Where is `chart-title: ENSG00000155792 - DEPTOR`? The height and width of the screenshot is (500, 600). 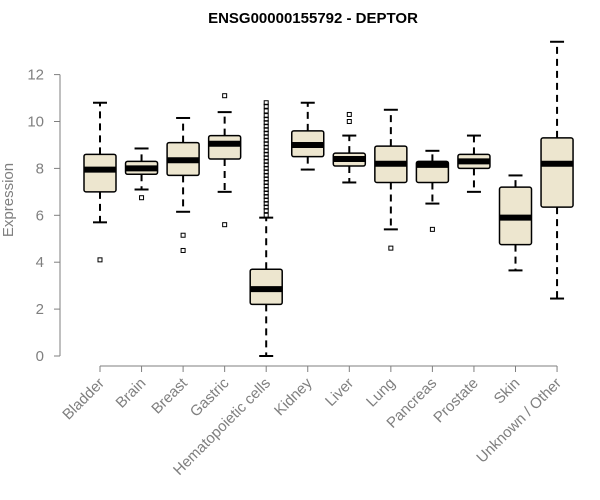 chart-title: ENSG00000155792 - DEPTOR is located at coordinates (313, 18).